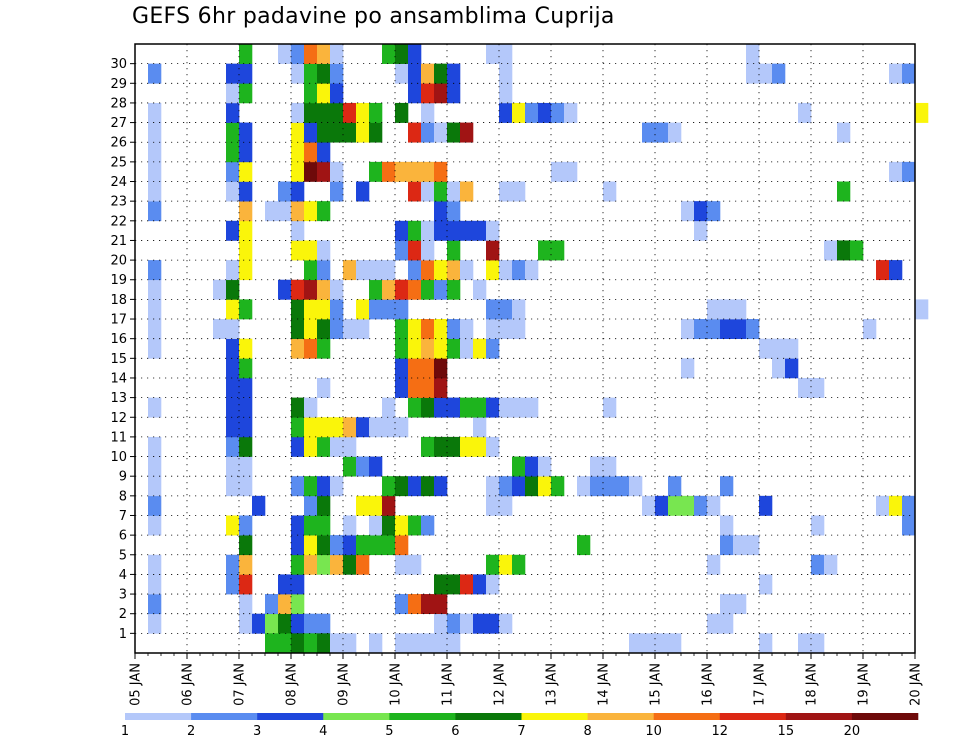 This screenshot has height=742, width=960. I want to click on y-tick-label: 25, so click(118, 162).